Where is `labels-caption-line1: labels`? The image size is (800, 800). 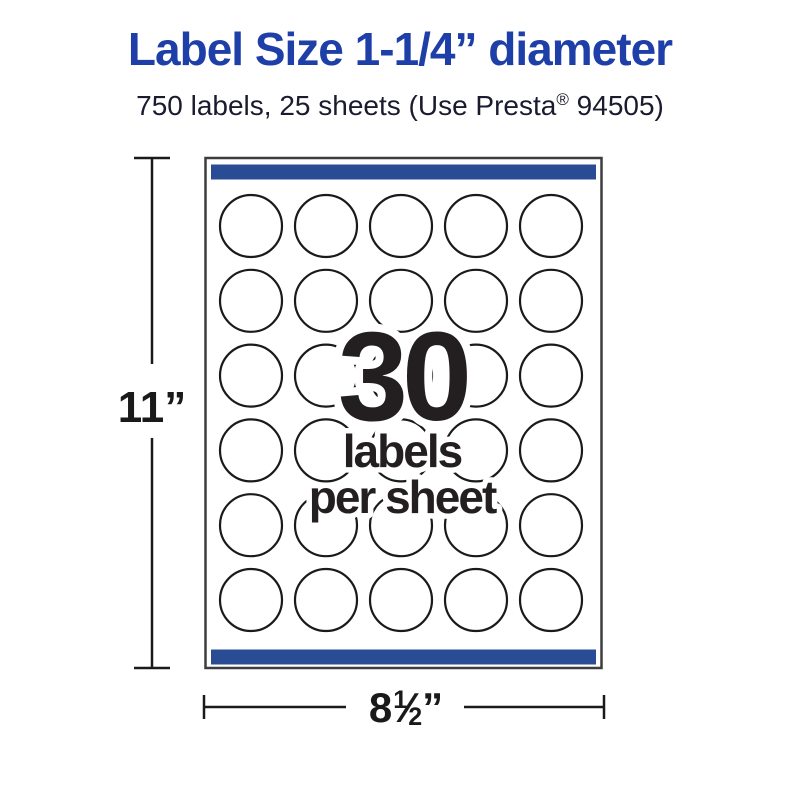
labels-caption-line1: labels is located at coordinates (402, 451).